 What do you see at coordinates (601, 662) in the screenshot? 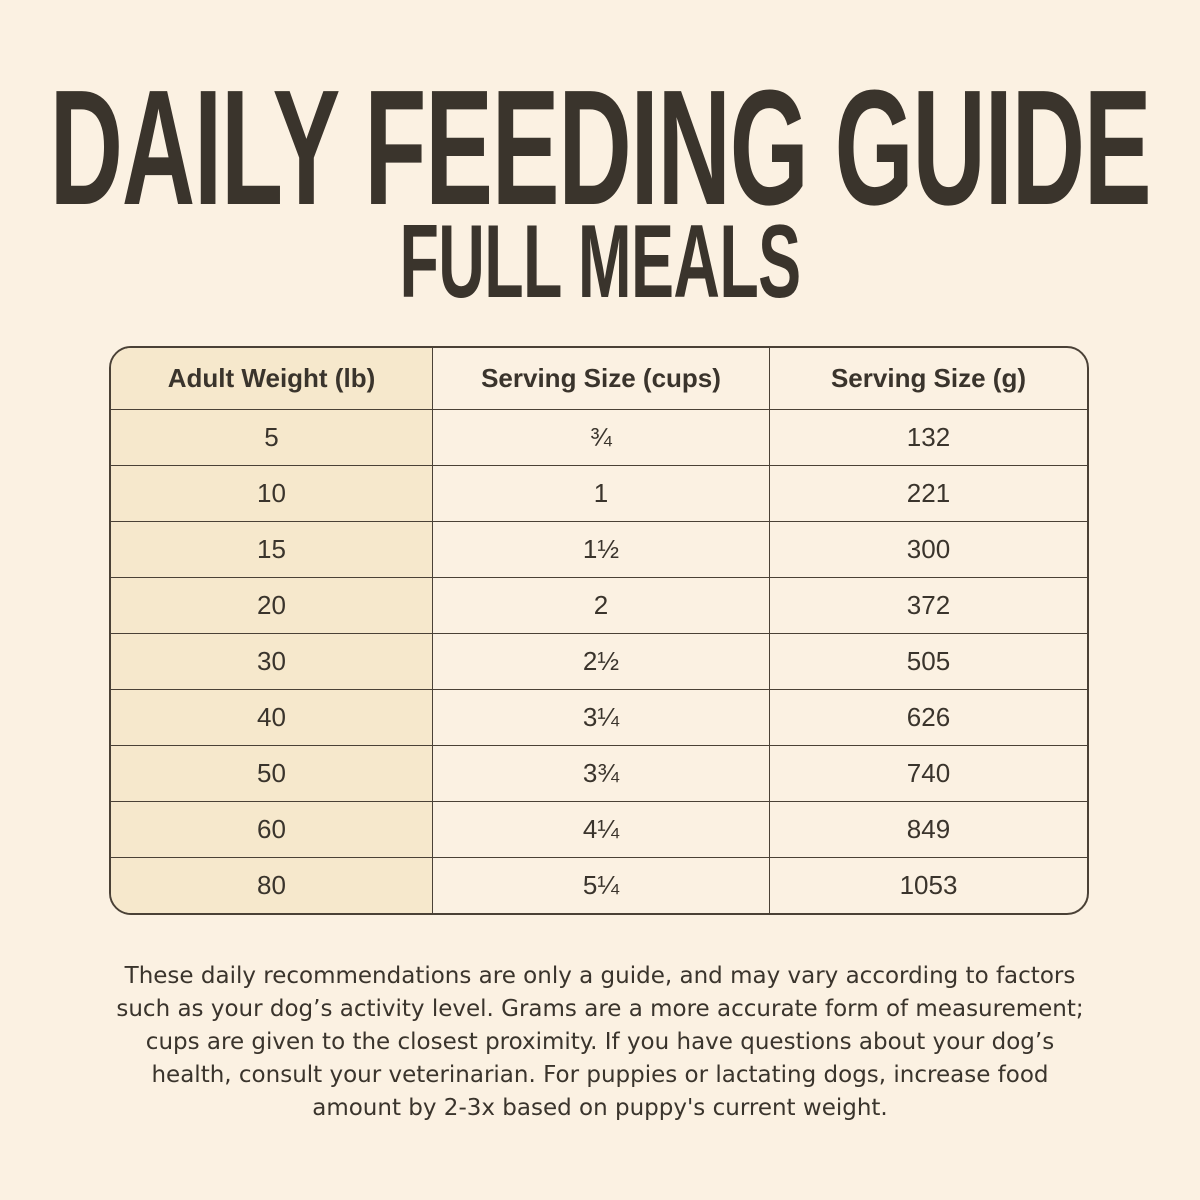
I see `cups-cell: 2½` at bounding box center [601, 662].